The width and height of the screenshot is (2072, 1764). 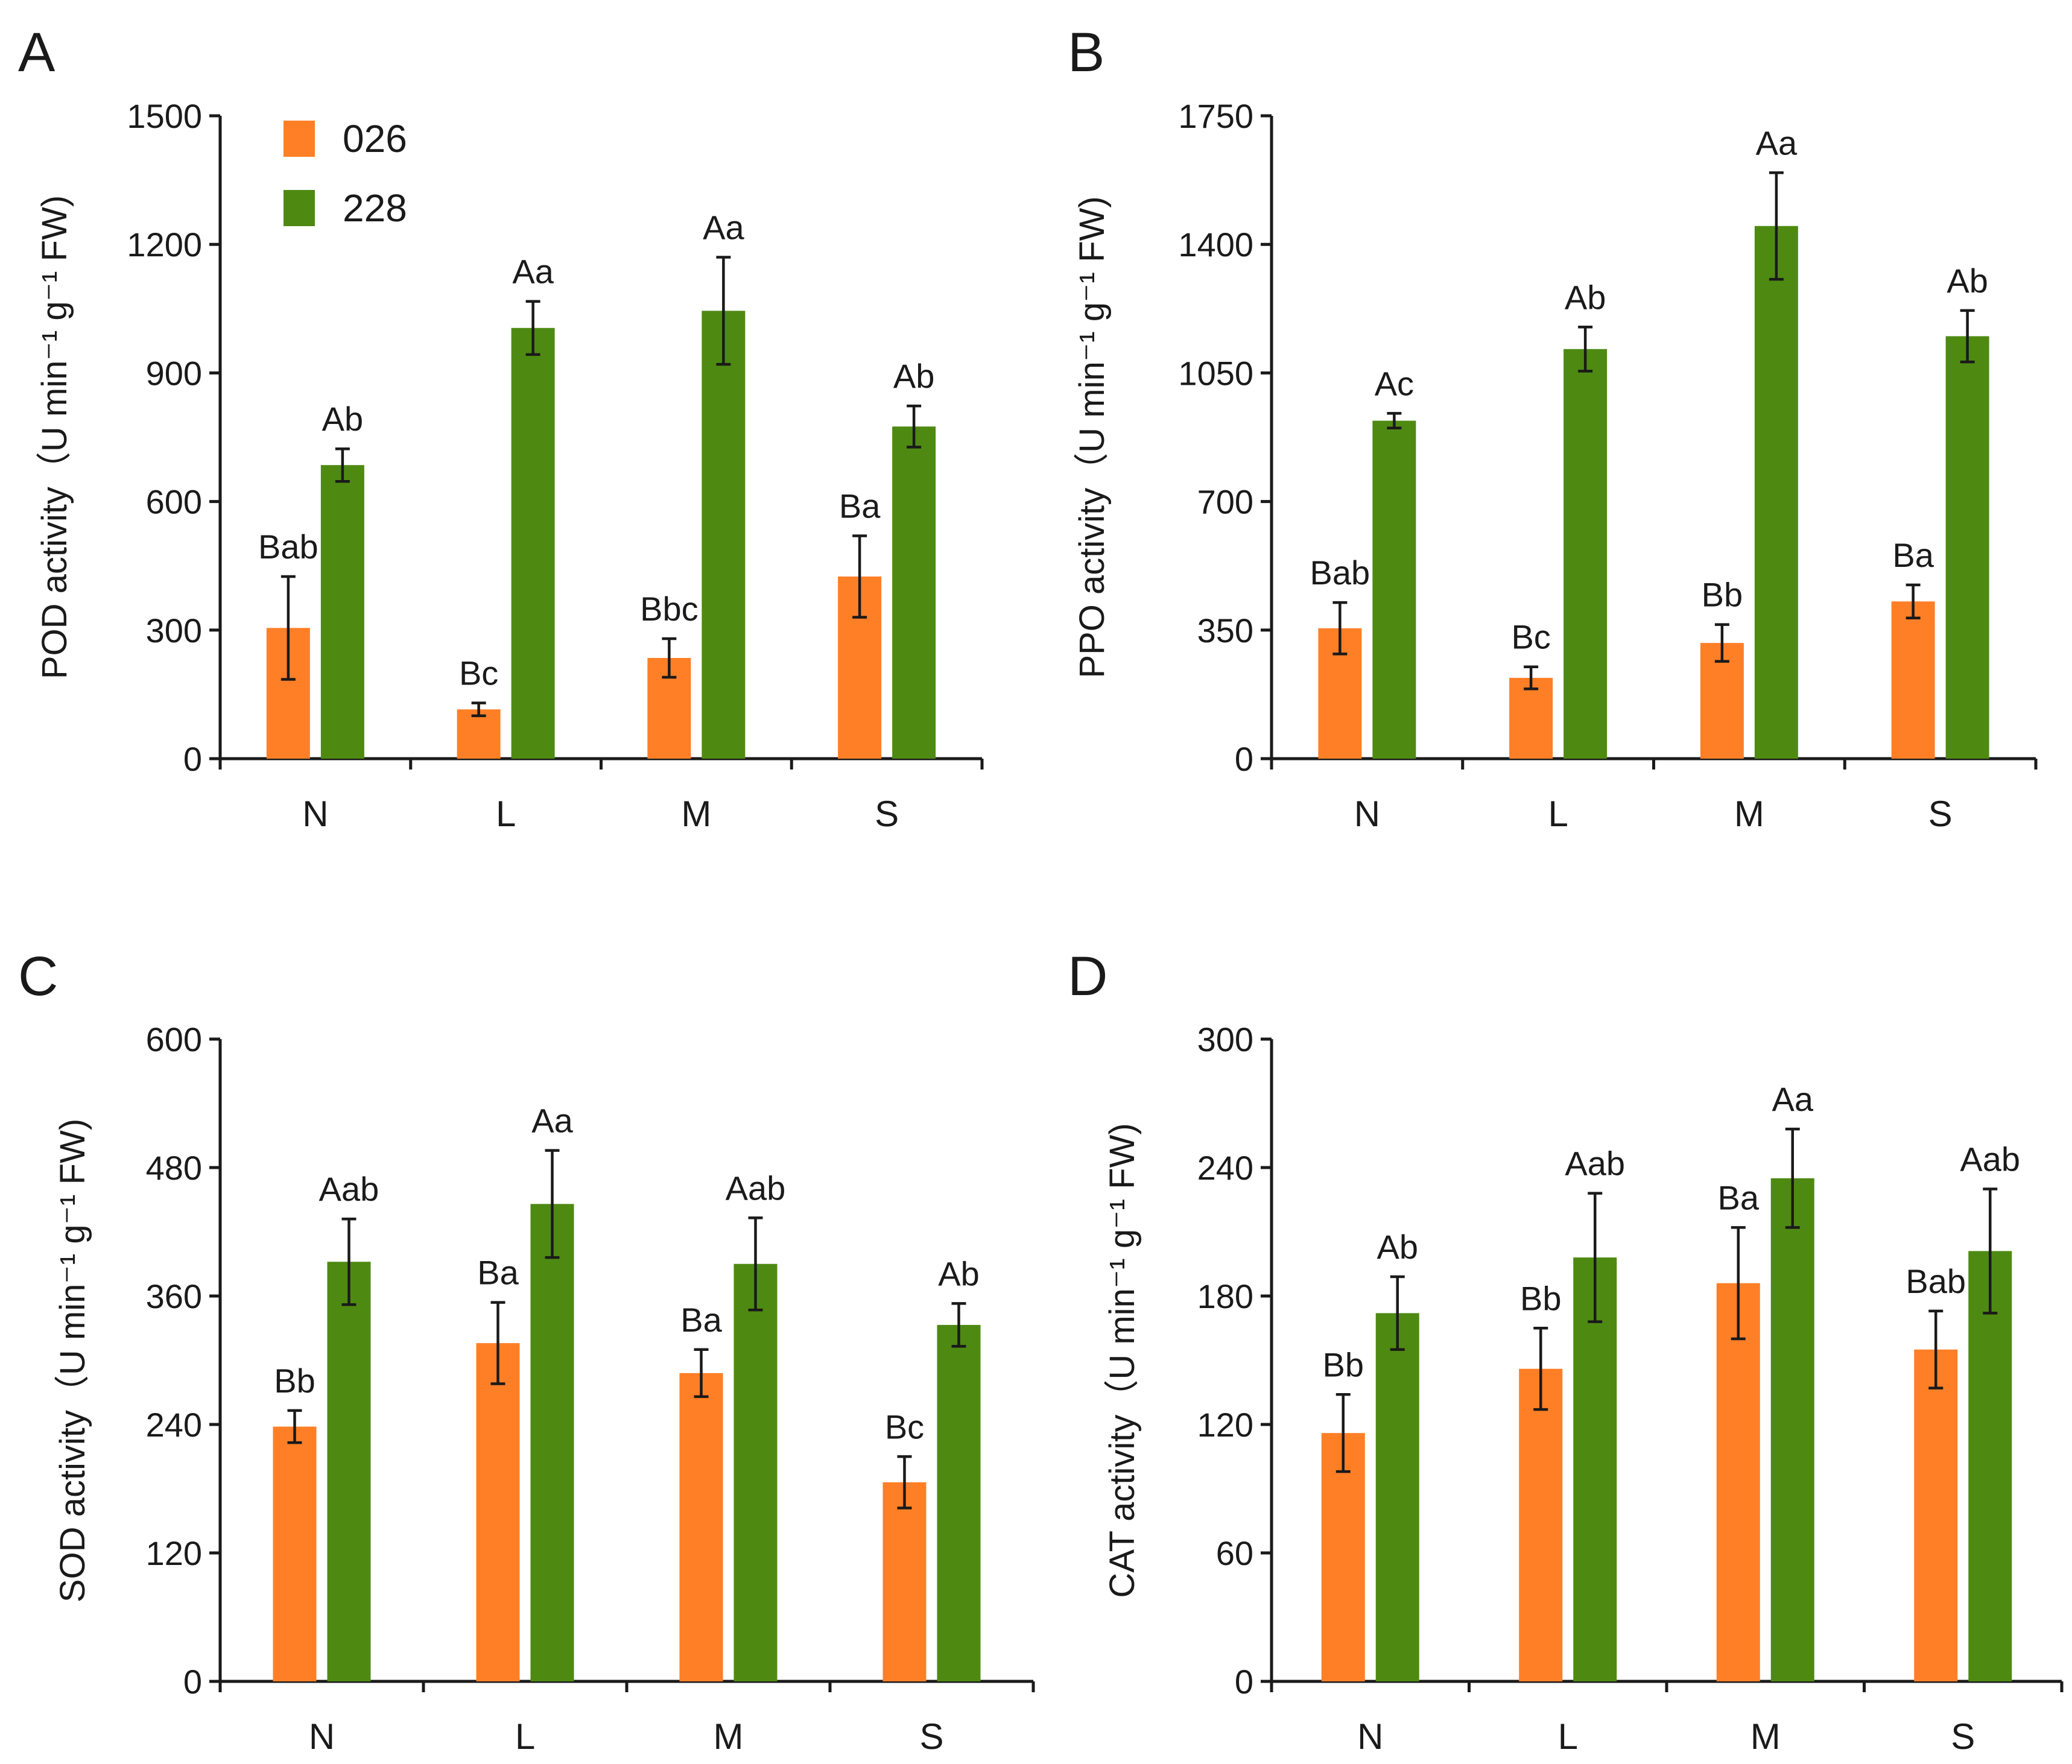 What do you see at coordinates (1215, 373) in the screenshot?
I see `y-tick-label: 1050` at bounding box center [1215, 373].